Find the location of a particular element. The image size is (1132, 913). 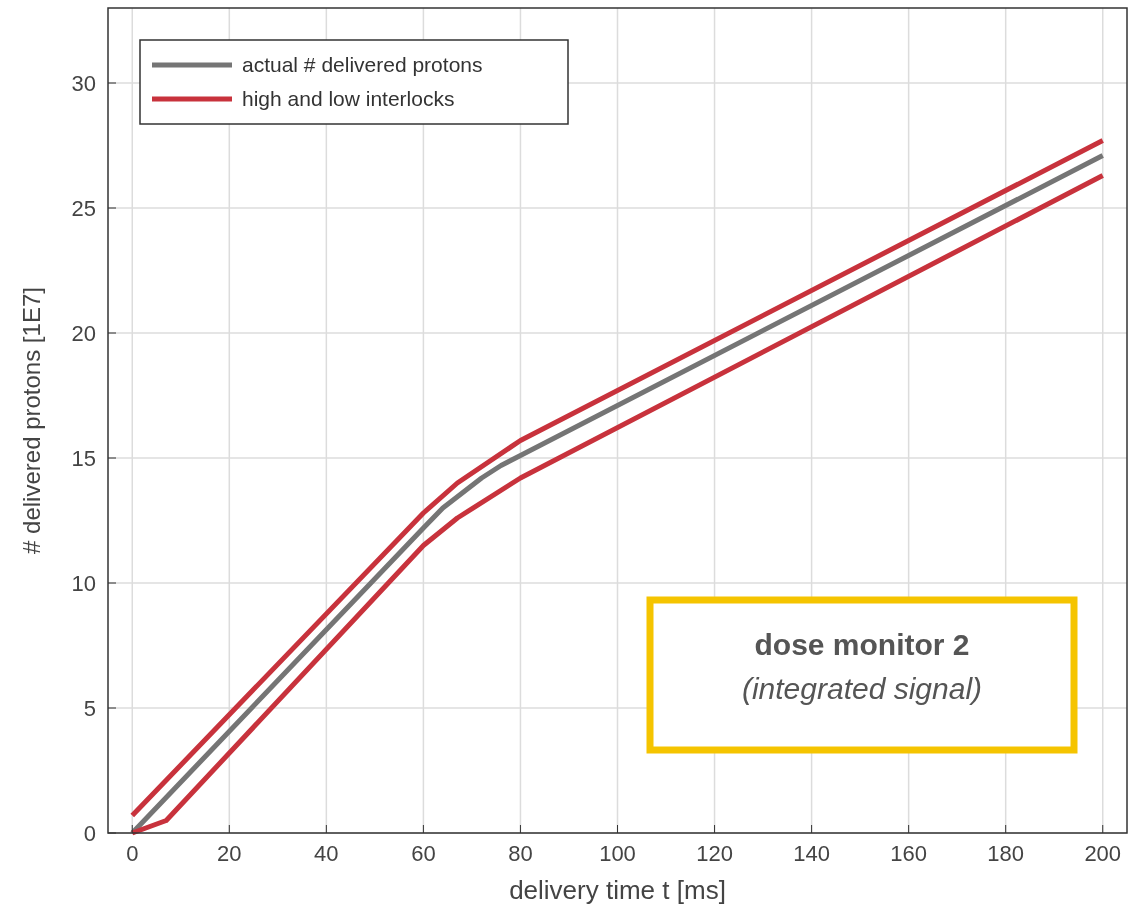

x-tick-label: 20 is located at coordinates (229, 853).